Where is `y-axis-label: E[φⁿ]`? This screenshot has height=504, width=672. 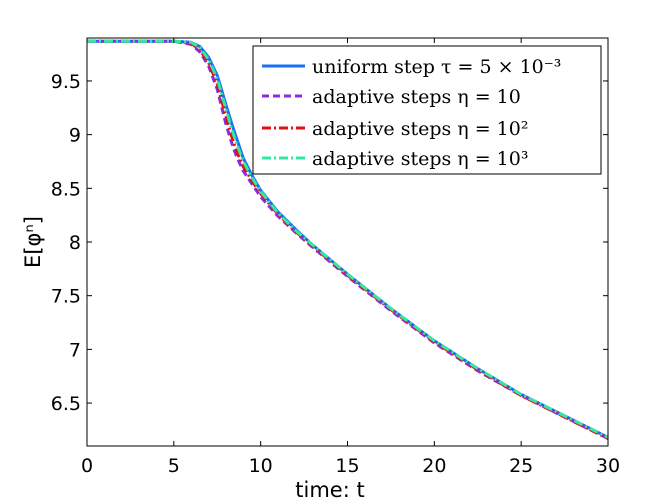 y-axis-label: E[φⁿ] is located at coordinates (33, 242).